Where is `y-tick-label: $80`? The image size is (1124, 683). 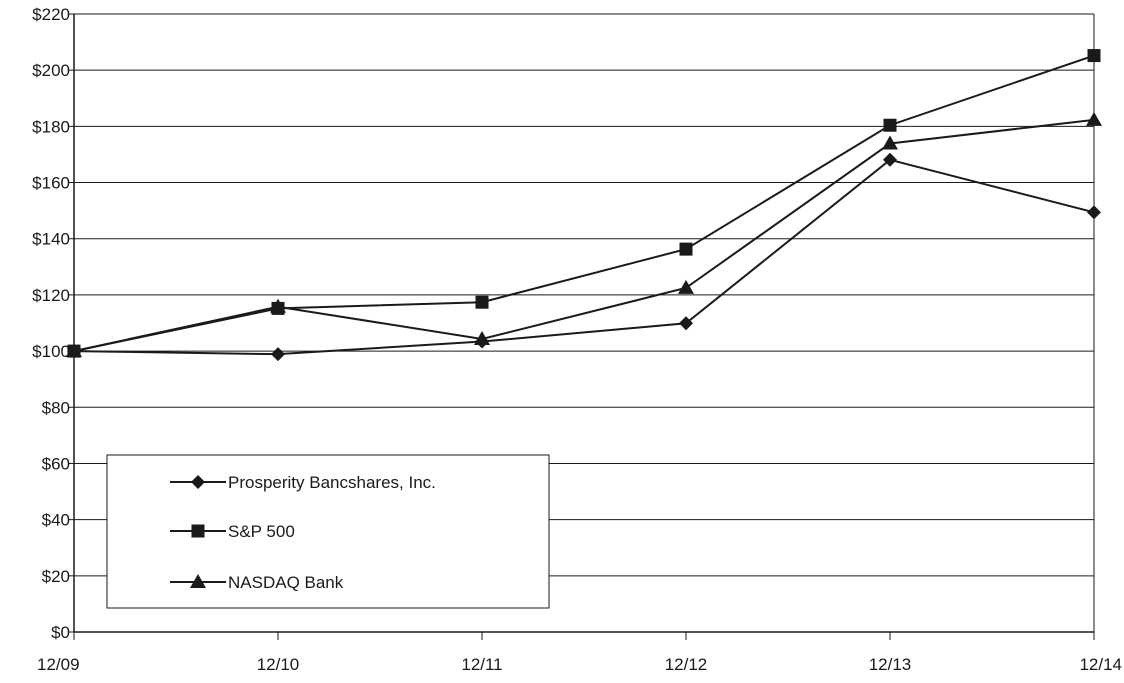 y-tick-label: $80 is located at coordinates (56, 407).